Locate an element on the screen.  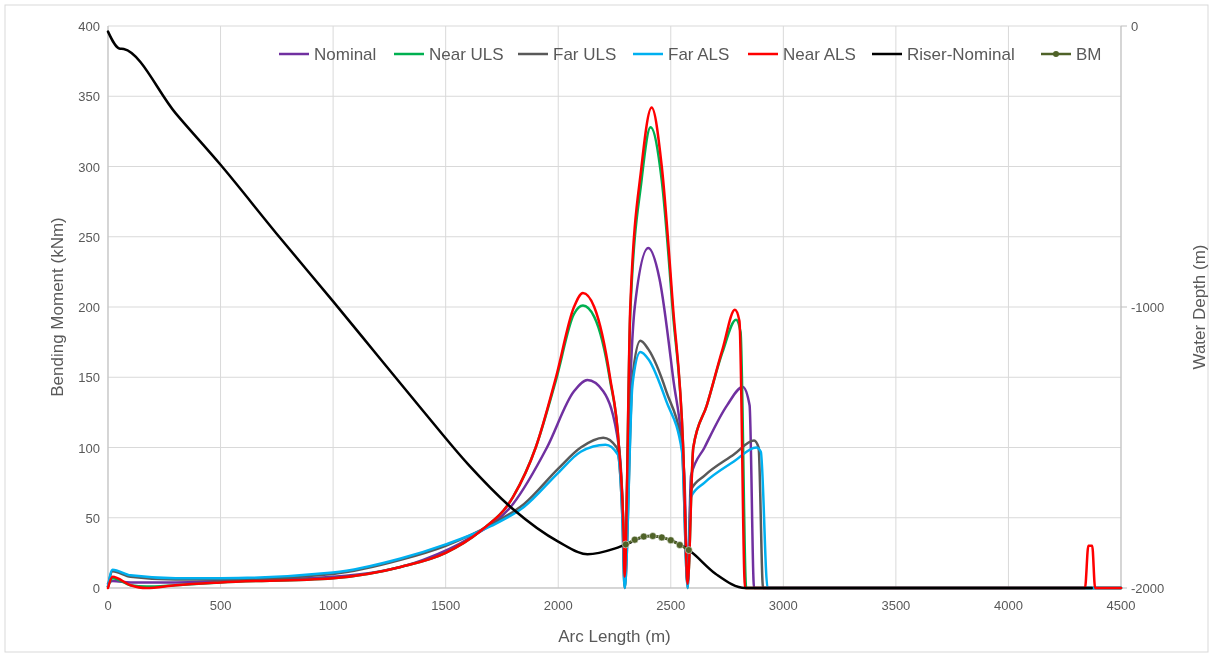
y-tick-label: 300 is located at coordinates (89, 167).